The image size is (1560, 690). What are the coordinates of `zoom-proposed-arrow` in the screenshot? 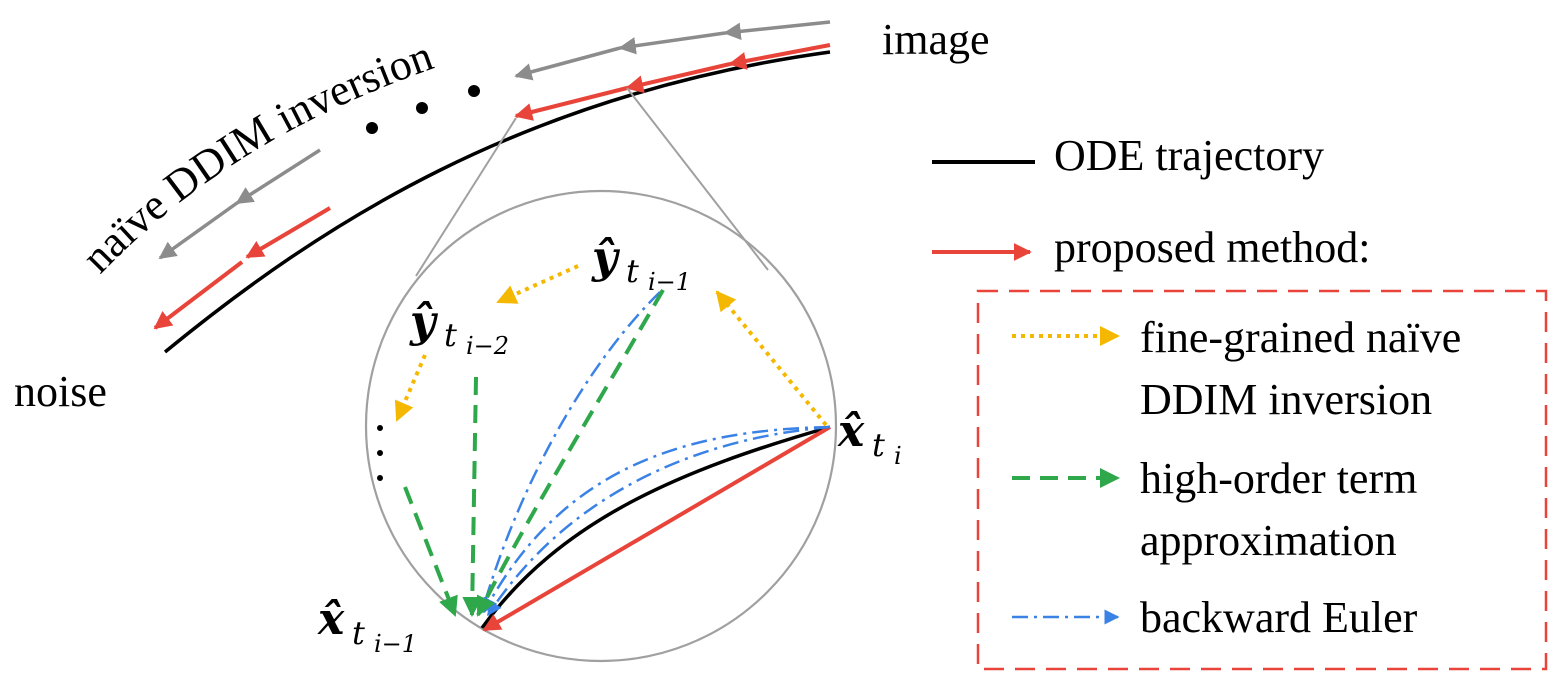 It's located at (657, 528).